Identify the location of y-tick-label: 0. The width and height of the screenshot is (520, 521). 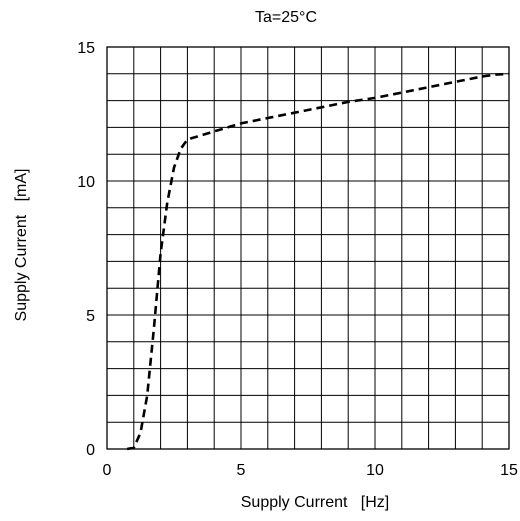
(90, 450).